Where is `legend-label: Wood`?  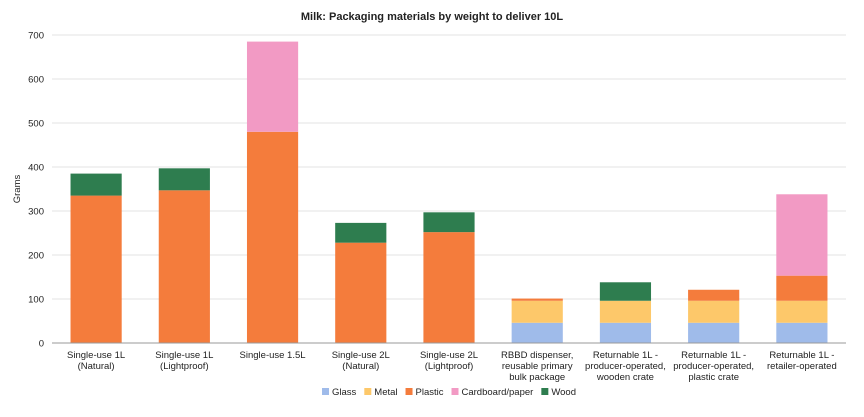 legend-label: Wood is located at coordinates (563, 392).